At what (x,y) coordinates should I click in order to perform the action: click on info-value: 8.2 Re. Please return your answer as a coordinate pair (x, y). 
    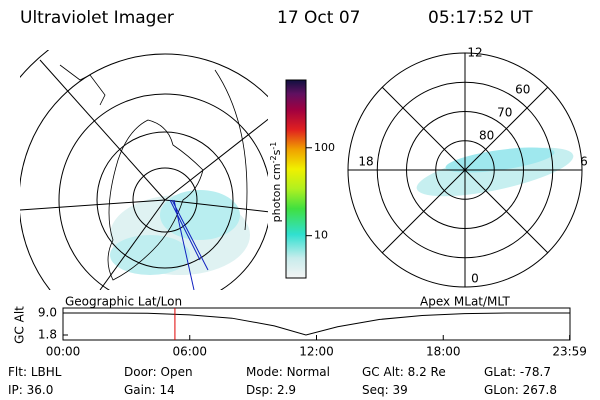
    Looking at the image, I should click on (427, 372).